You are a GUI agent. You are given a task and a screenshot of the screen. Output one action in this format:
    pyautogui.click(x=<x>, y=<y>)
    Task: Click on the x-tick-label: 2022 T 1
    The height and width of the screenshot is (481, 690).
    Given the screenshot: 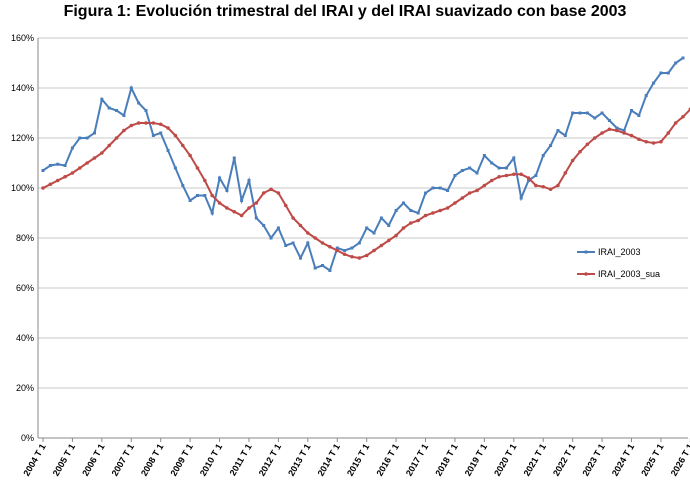 What is the action you would take?
    pyautogui.click(x=564, y=460)
    